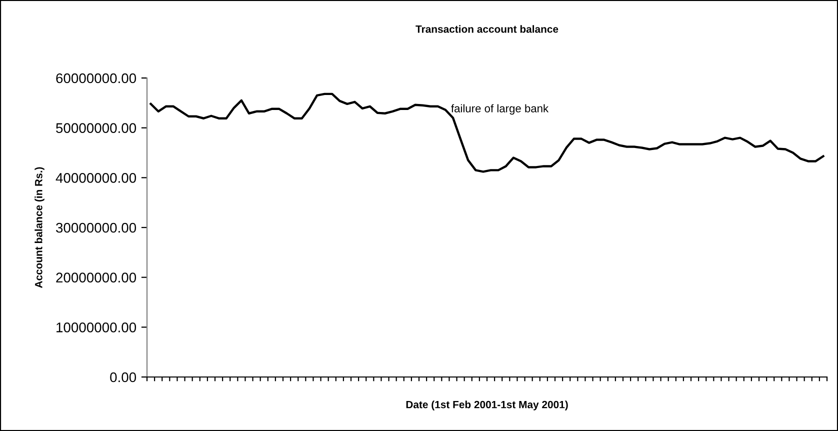  Describe the element at coordinates (96, 178) in the screenshot. I see `y-tick-label: 40000000.00` at that location.